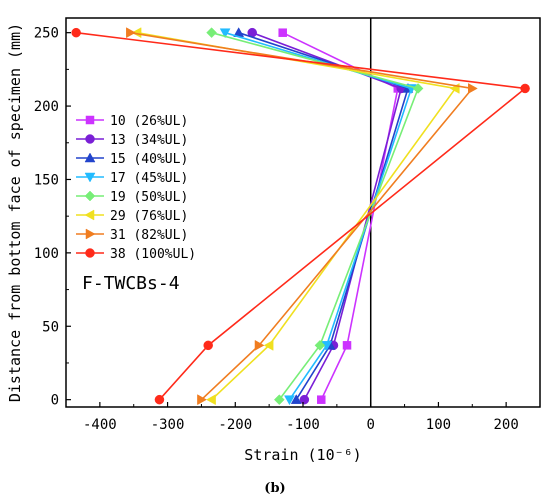 The width and height of the screenshot is (550, 501). What do you see at coordinates (168, 425) in the screenshot?
I see `x-tick-label: -300` at bounding box center [168, 425].